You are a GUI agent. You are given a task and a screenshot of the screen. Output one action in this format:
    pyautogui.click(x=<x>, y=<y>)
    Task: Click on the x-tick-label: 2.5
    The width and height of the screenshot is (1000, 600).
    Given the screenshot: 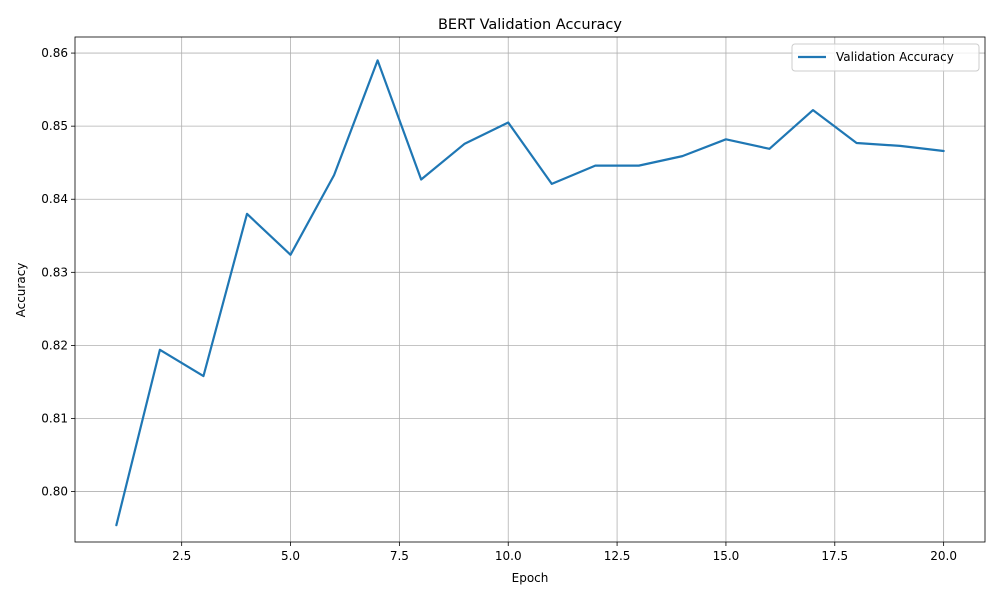 What is the action you would take?
    pyautogui.click(x=181, y=556)
    